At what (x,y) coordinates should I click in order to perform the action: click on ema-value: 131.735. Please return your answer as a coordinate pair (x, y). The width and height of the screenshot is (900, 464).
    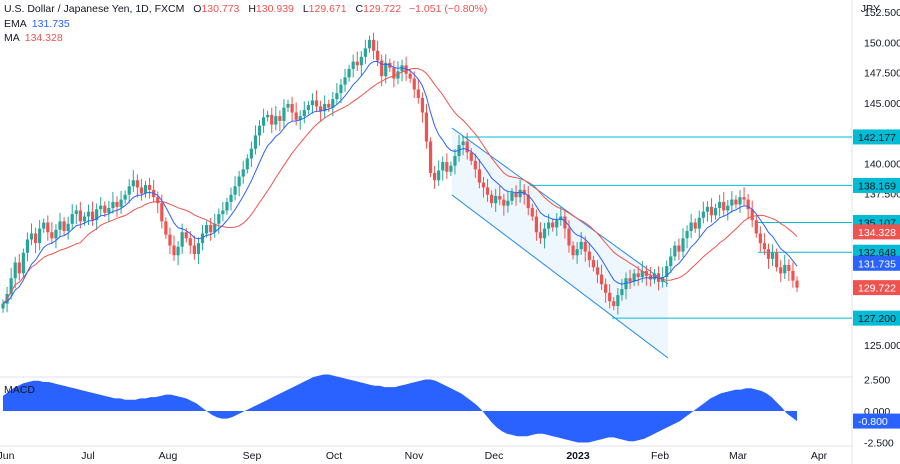
    Looking at the image, I should click on (50, 23).